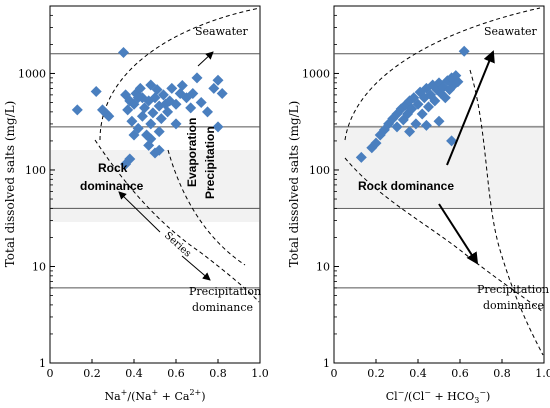 The width and height of the screenshot is (550, 408). What do you see at coordinates (502, 373) in the screenshot?
I see `right-x-tick-label: 0.8` at bounding box center [502, 373].